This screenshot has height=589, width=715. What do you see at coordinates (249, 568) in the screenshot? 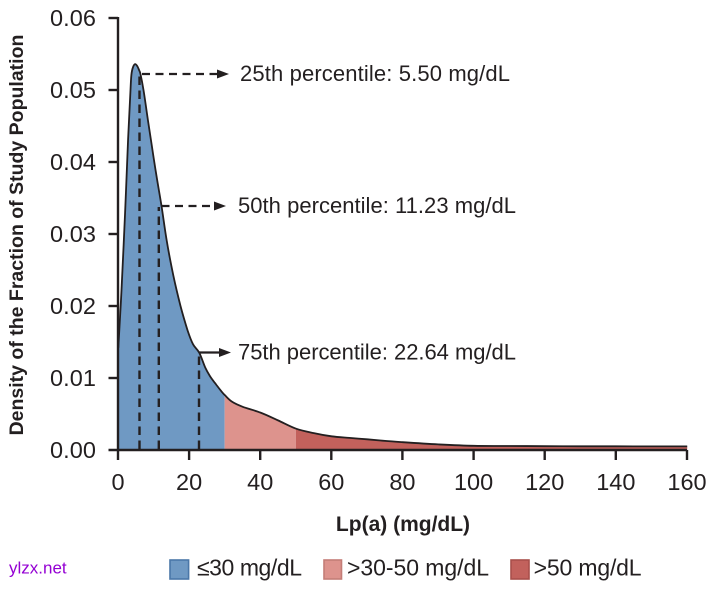
I see `svg-text: ≤30 mg/dL` at bounding box center [249, 568].